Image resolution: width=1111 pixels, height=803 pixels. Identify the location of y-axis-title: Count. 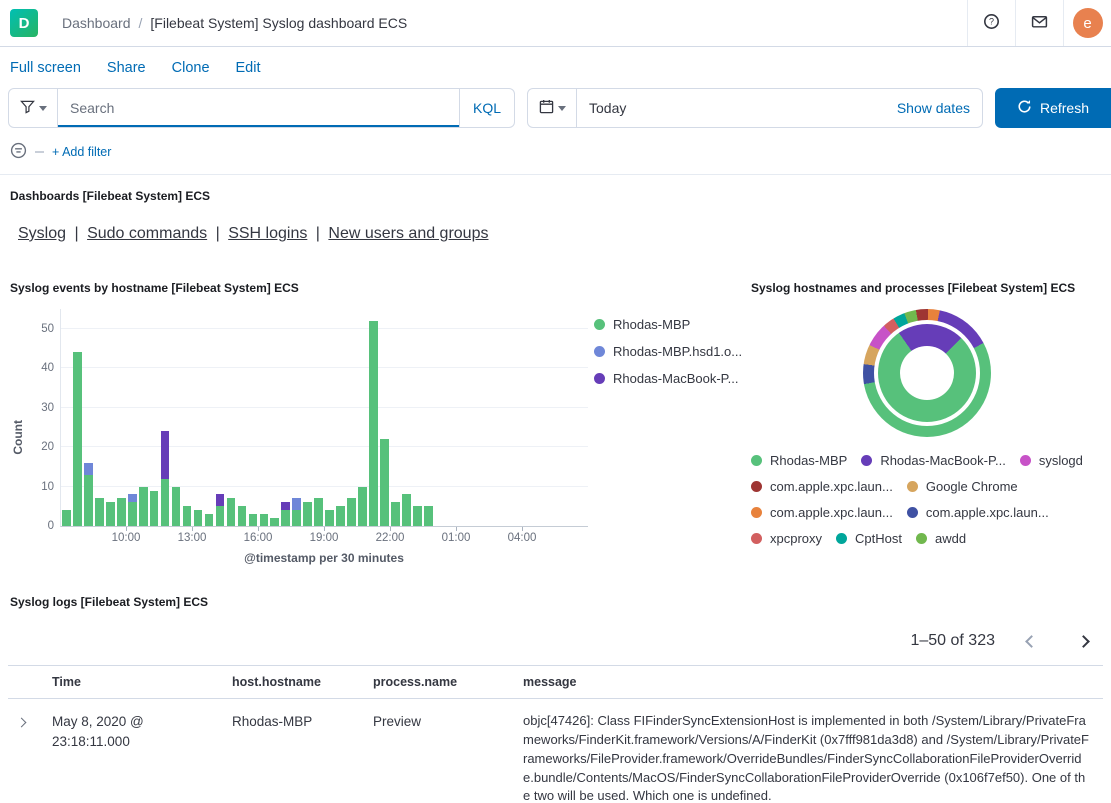
(18, 437).